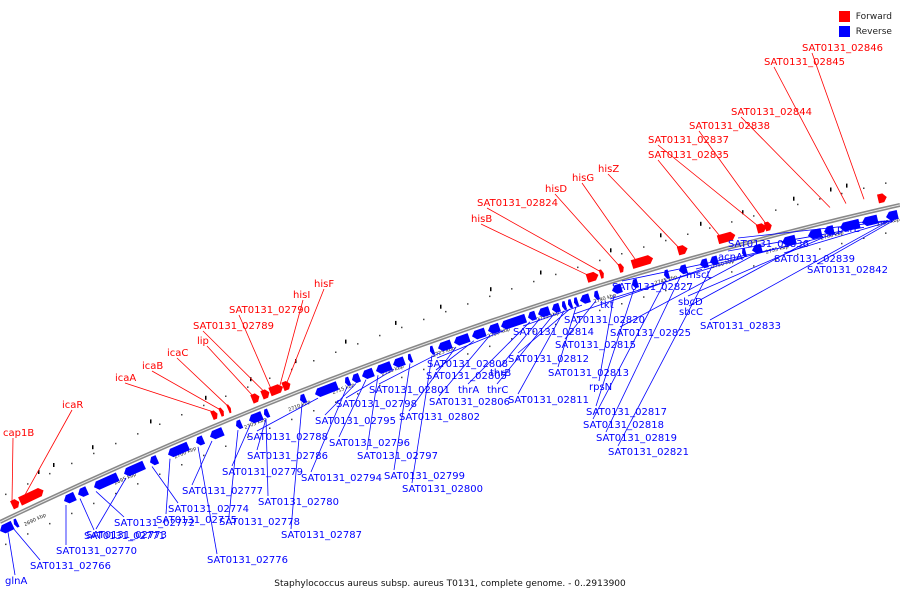 This screenshot has width=900, height=600. Describe the element at coordinates (16, 581) in the screenshot. I see `reverse-gene-label: glnA` at that location.